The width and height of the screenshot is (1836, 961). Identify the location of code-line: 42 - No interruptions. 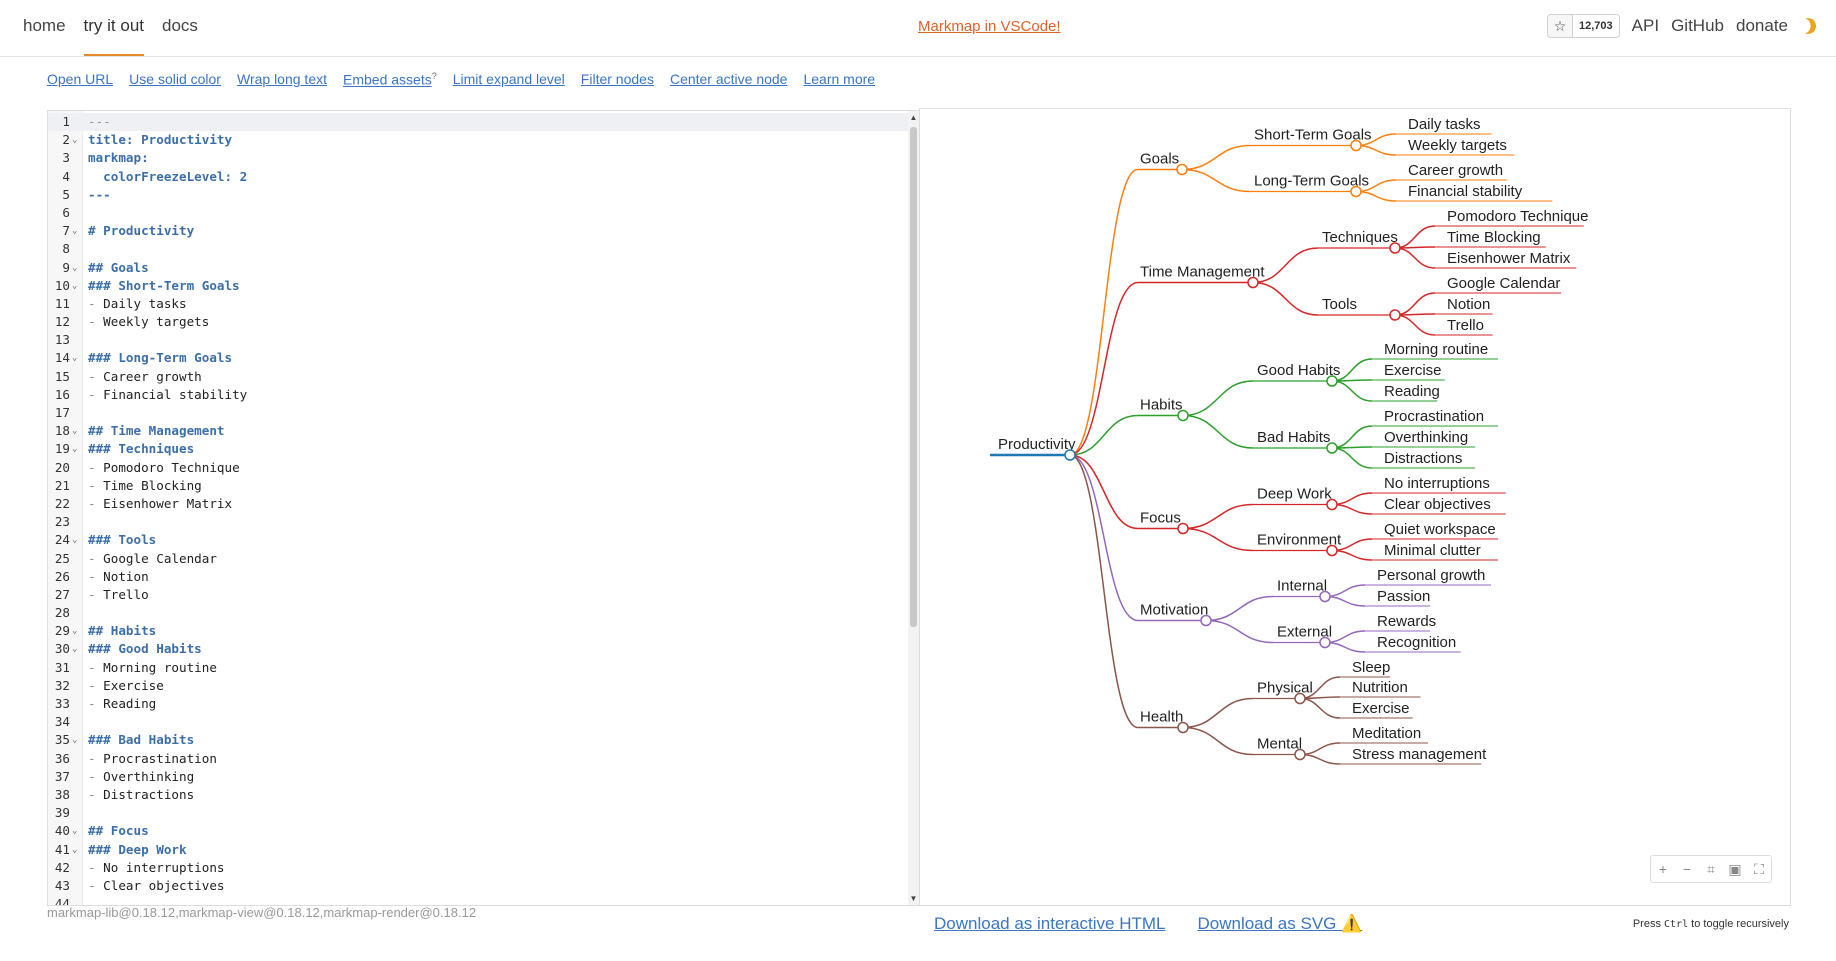
(478, 868).